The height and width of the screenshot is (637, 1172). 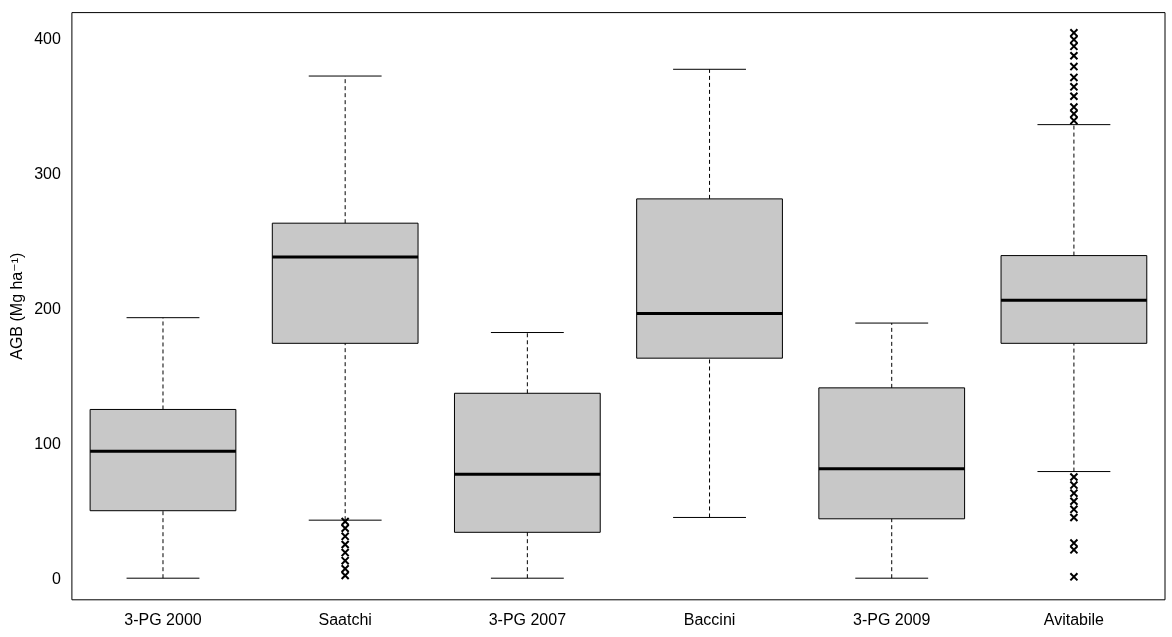 What do you see at coordinates (892, 619) in the screenshot?
I see `x-tick-label: 3-PG 2009` at bounding box center [892, 619].